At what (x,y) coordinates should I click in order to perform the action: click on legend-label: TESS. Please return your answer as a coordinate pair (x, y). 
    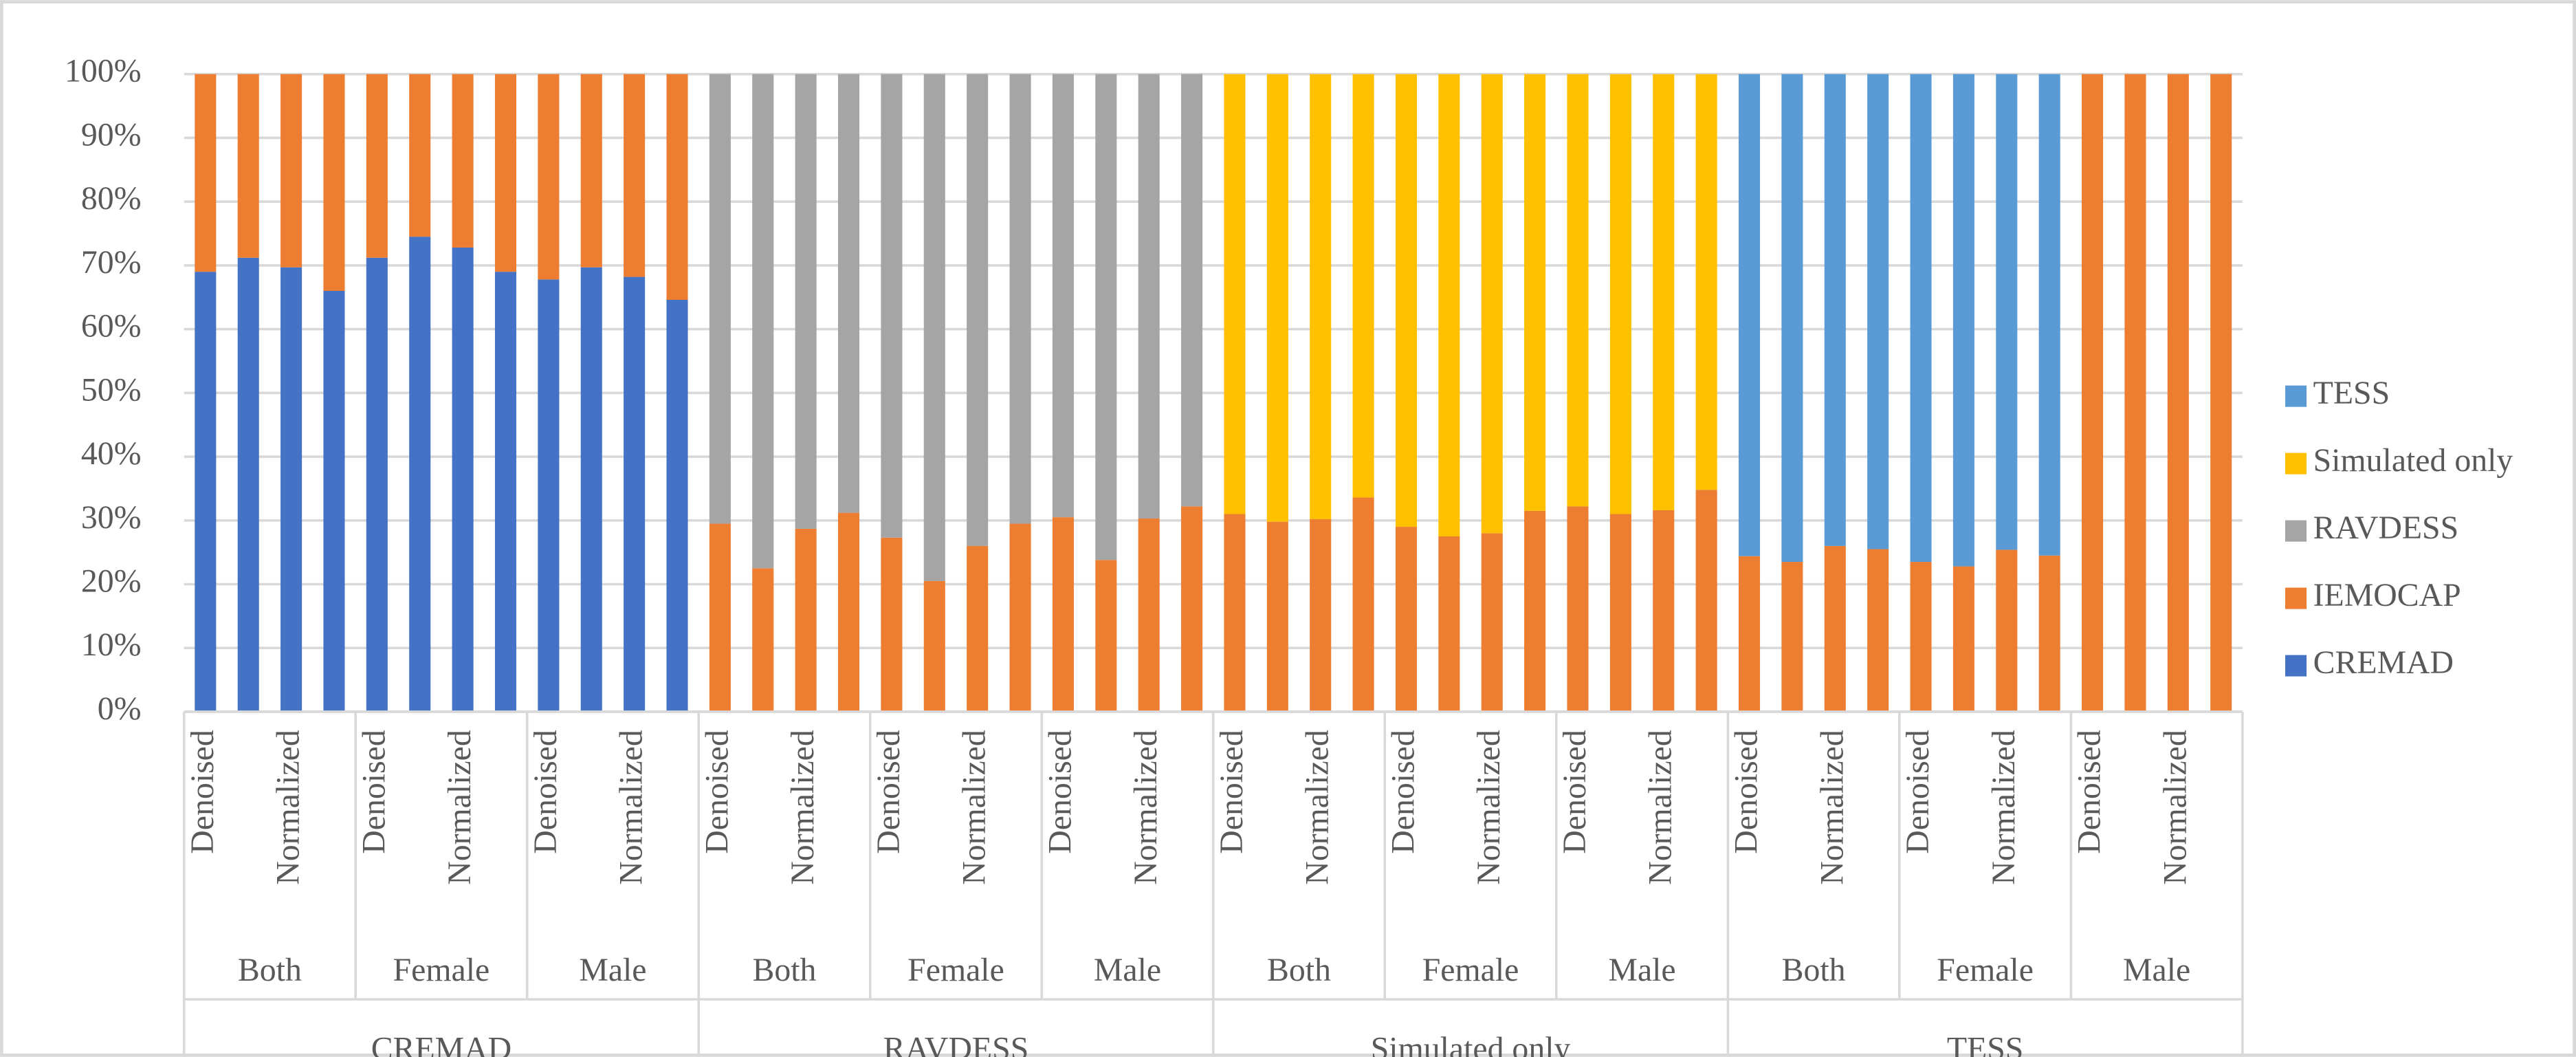
    Looking at the image, I should click on (2351, 393).